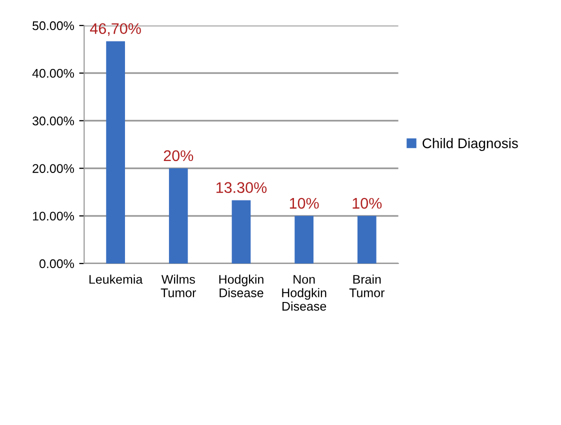 This screenshot has height=425, width=561. What do you see at coordinates (179, 156) in the screenshot?
I see `data-label: 20%` at bounding box center [179, 156].